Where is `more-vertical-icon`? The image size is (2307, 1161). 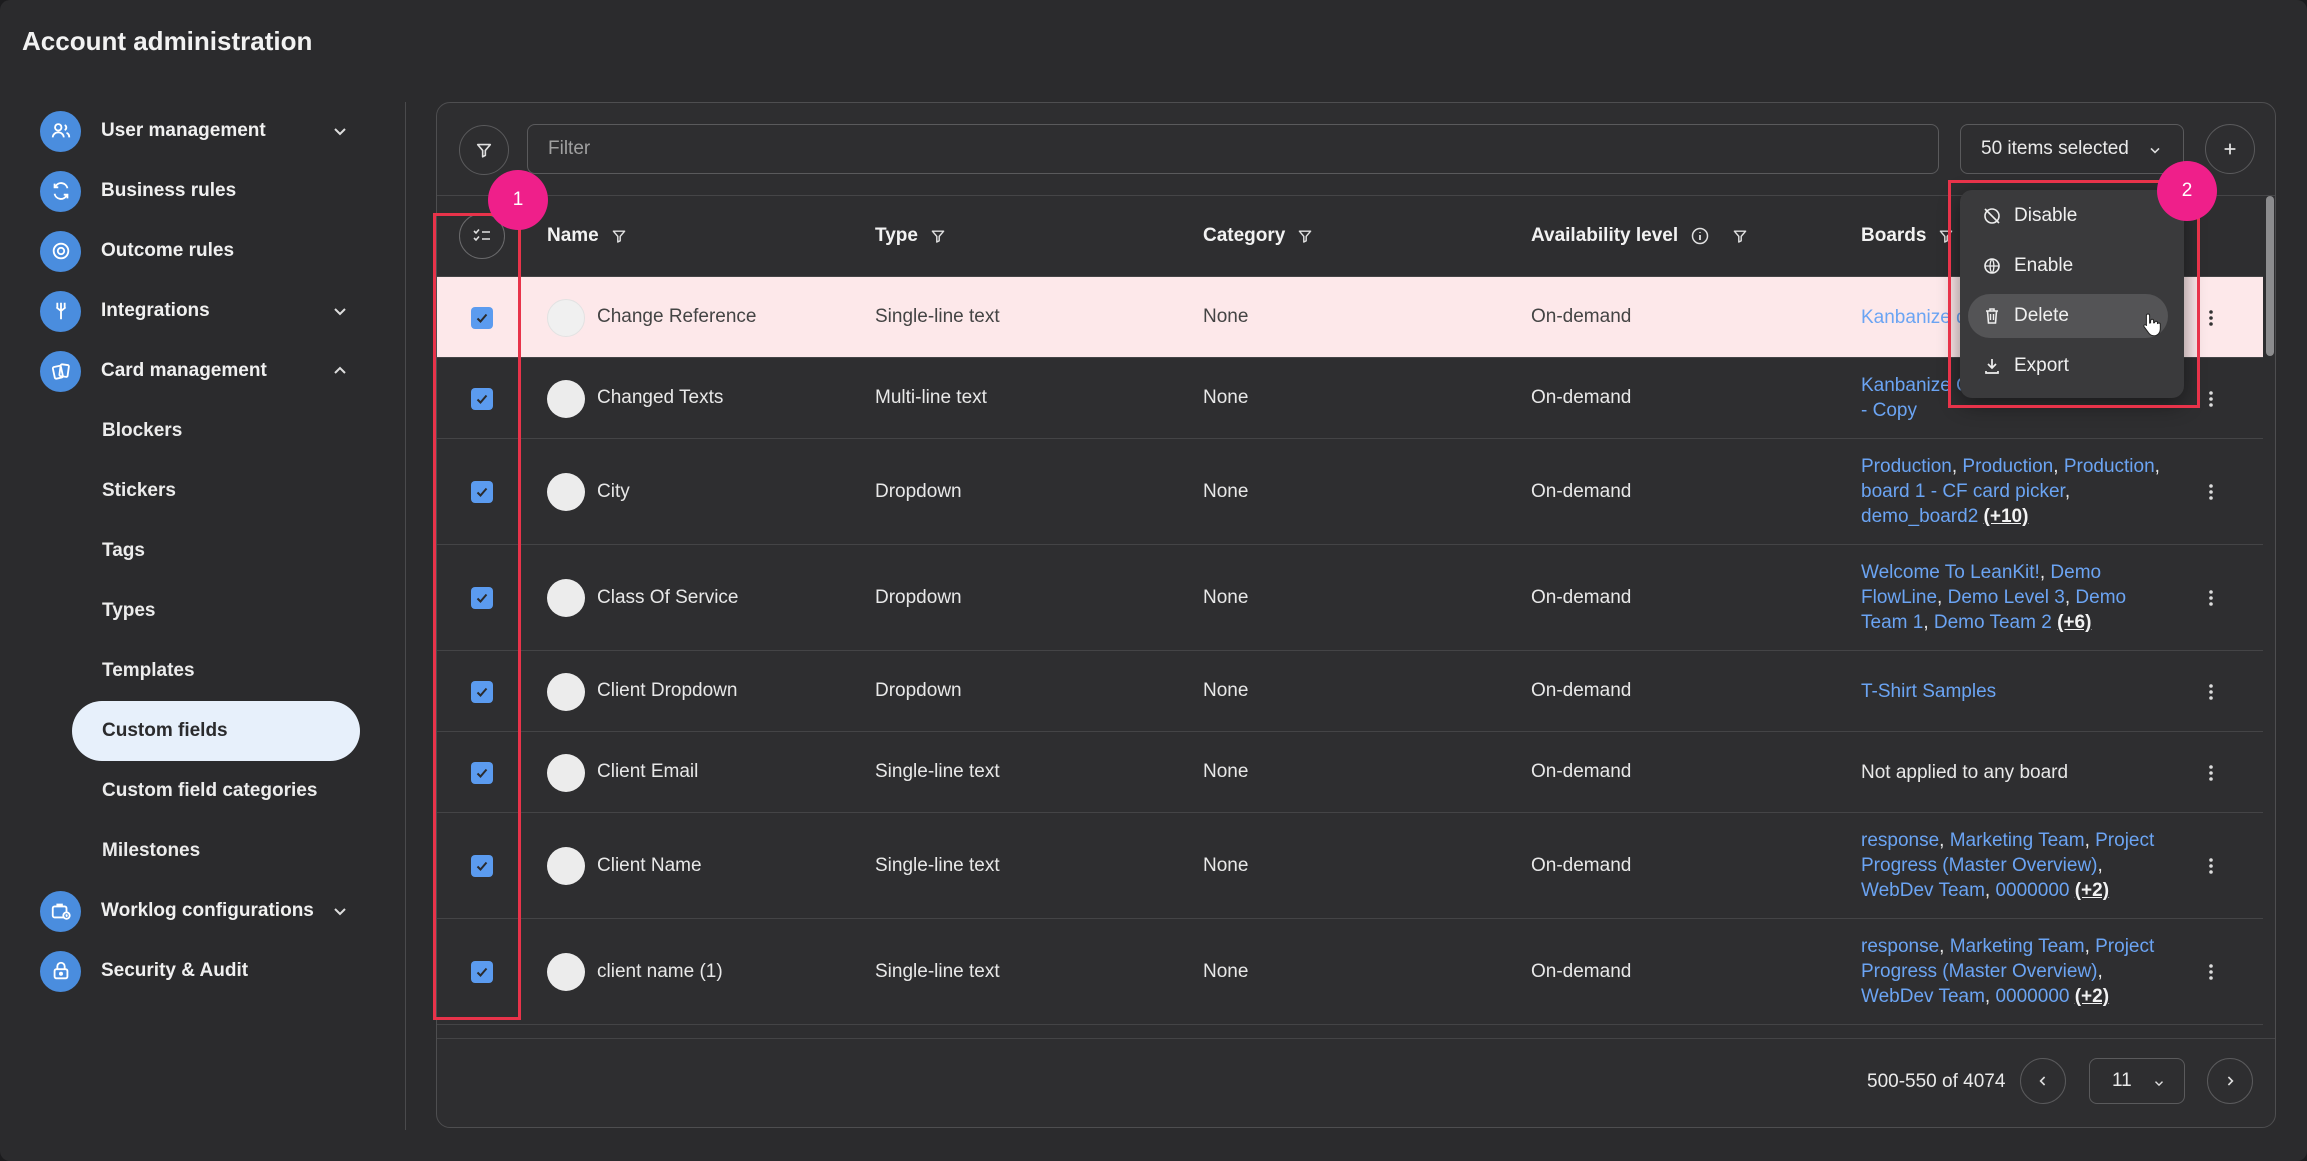 more-vertical-icon is located at coordinates (2211, 692).